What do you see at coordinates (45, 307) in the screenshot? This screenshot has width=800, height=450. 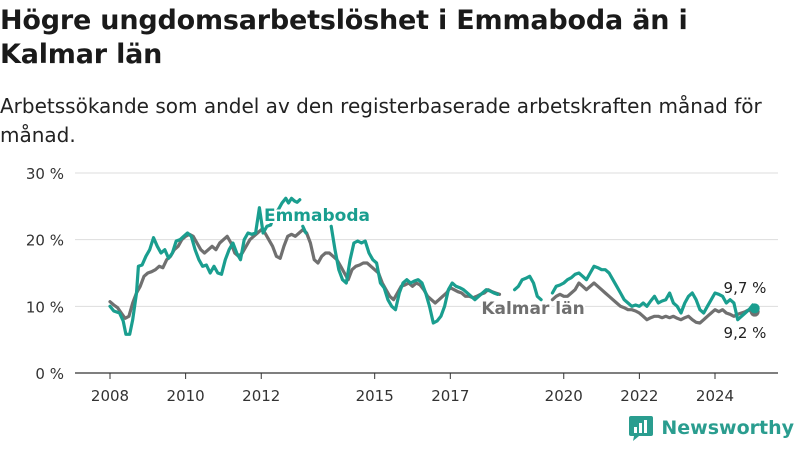 I see `y-tick-label: 10 %` at bounding box center [45, 307].